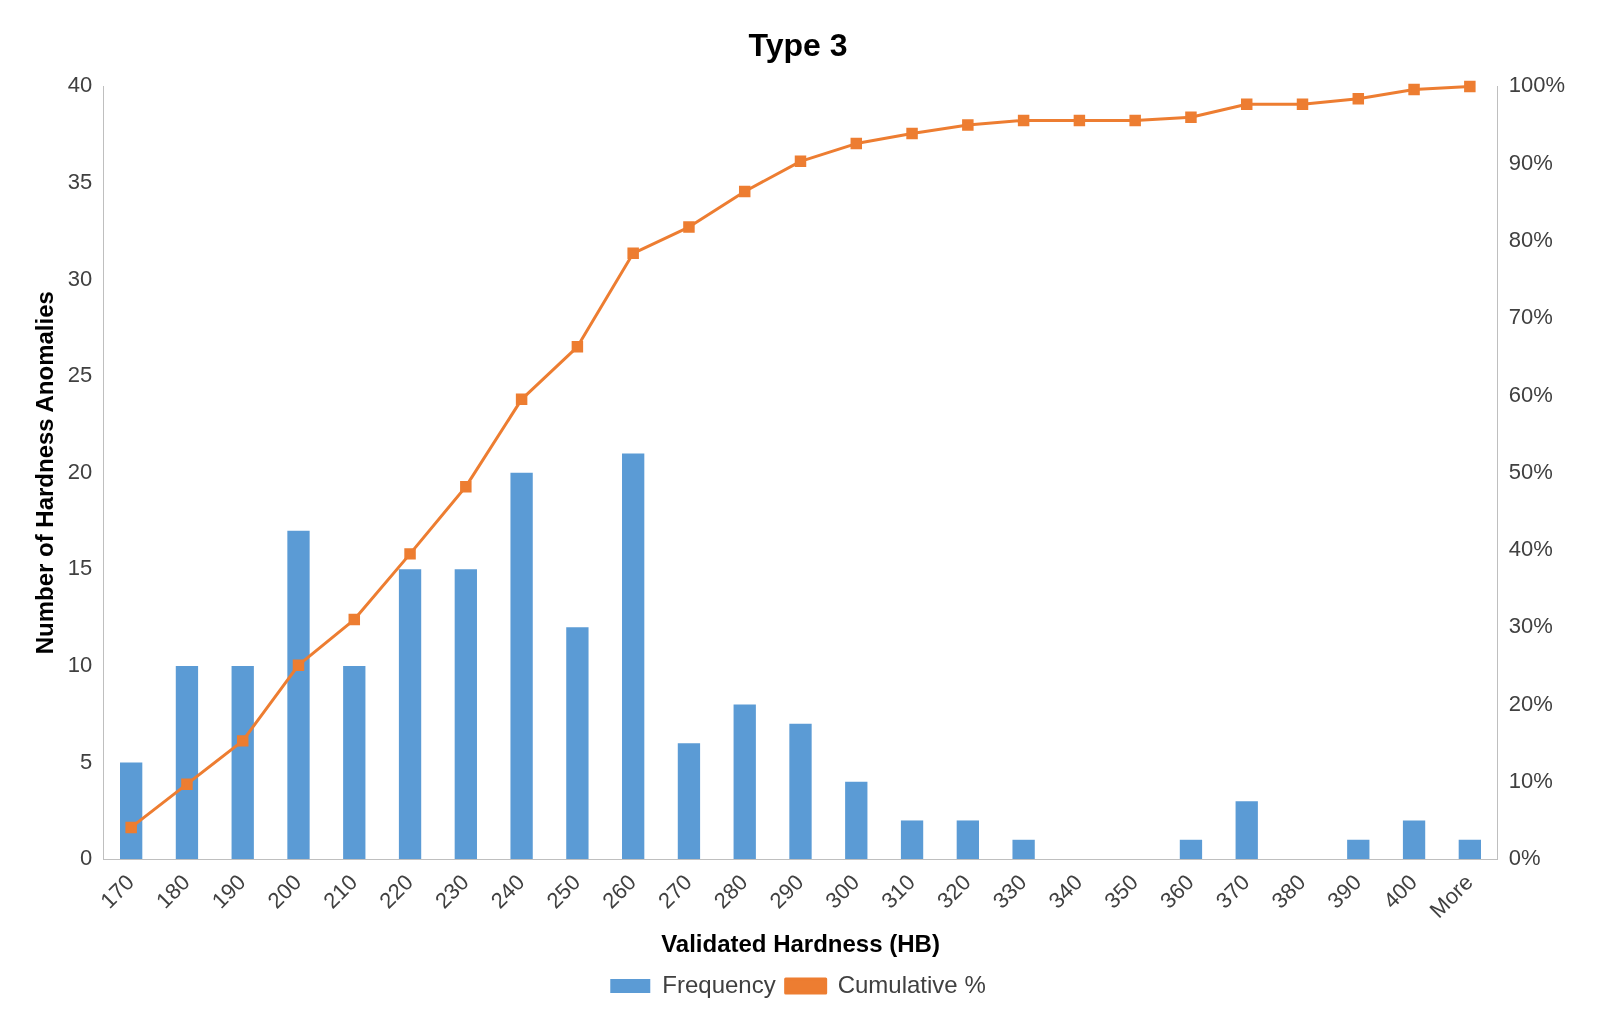  I want to click on x-tick-label: 310, so click(898, 891).